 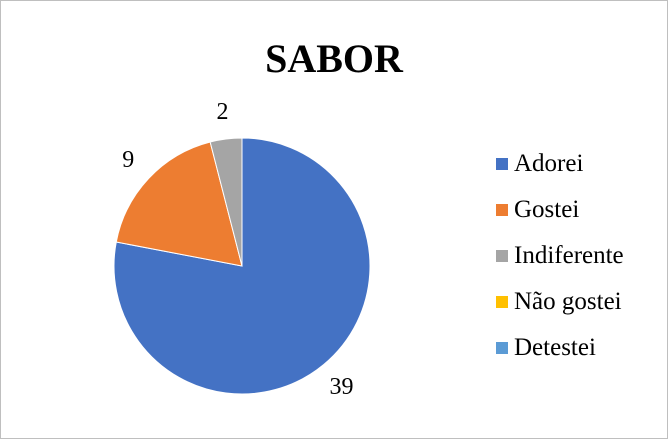 I want to click on legend-item-adorei: Adorei, so click(x=560, y=163).